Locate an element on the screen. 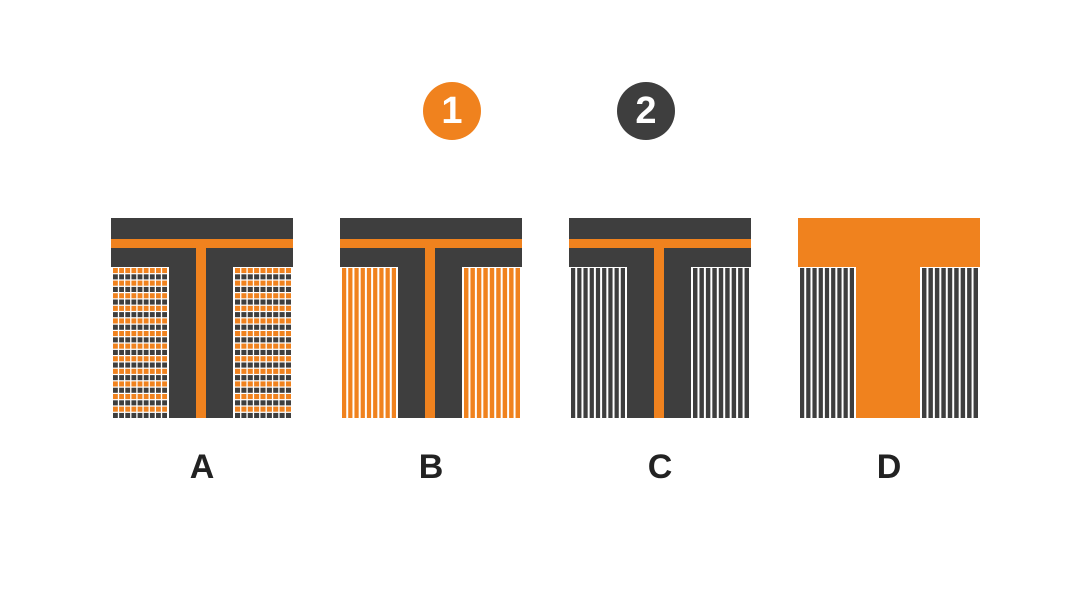 The width and height of the screenshot is (1067, 600). legend-badge-1-number: 1 is located at coordinates (452, 111).